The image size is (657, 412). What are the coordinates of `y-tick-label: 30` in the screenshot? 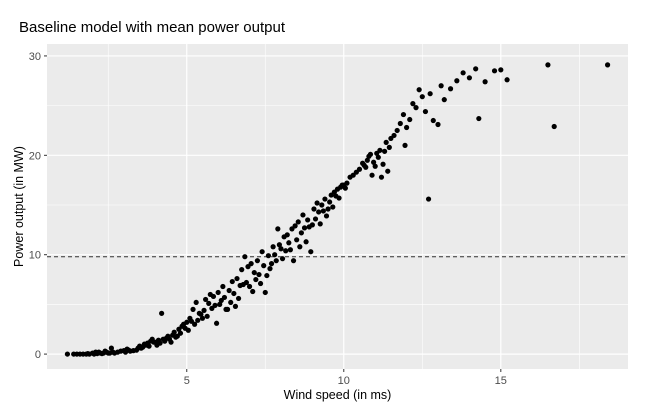 It's located at (35, 57).